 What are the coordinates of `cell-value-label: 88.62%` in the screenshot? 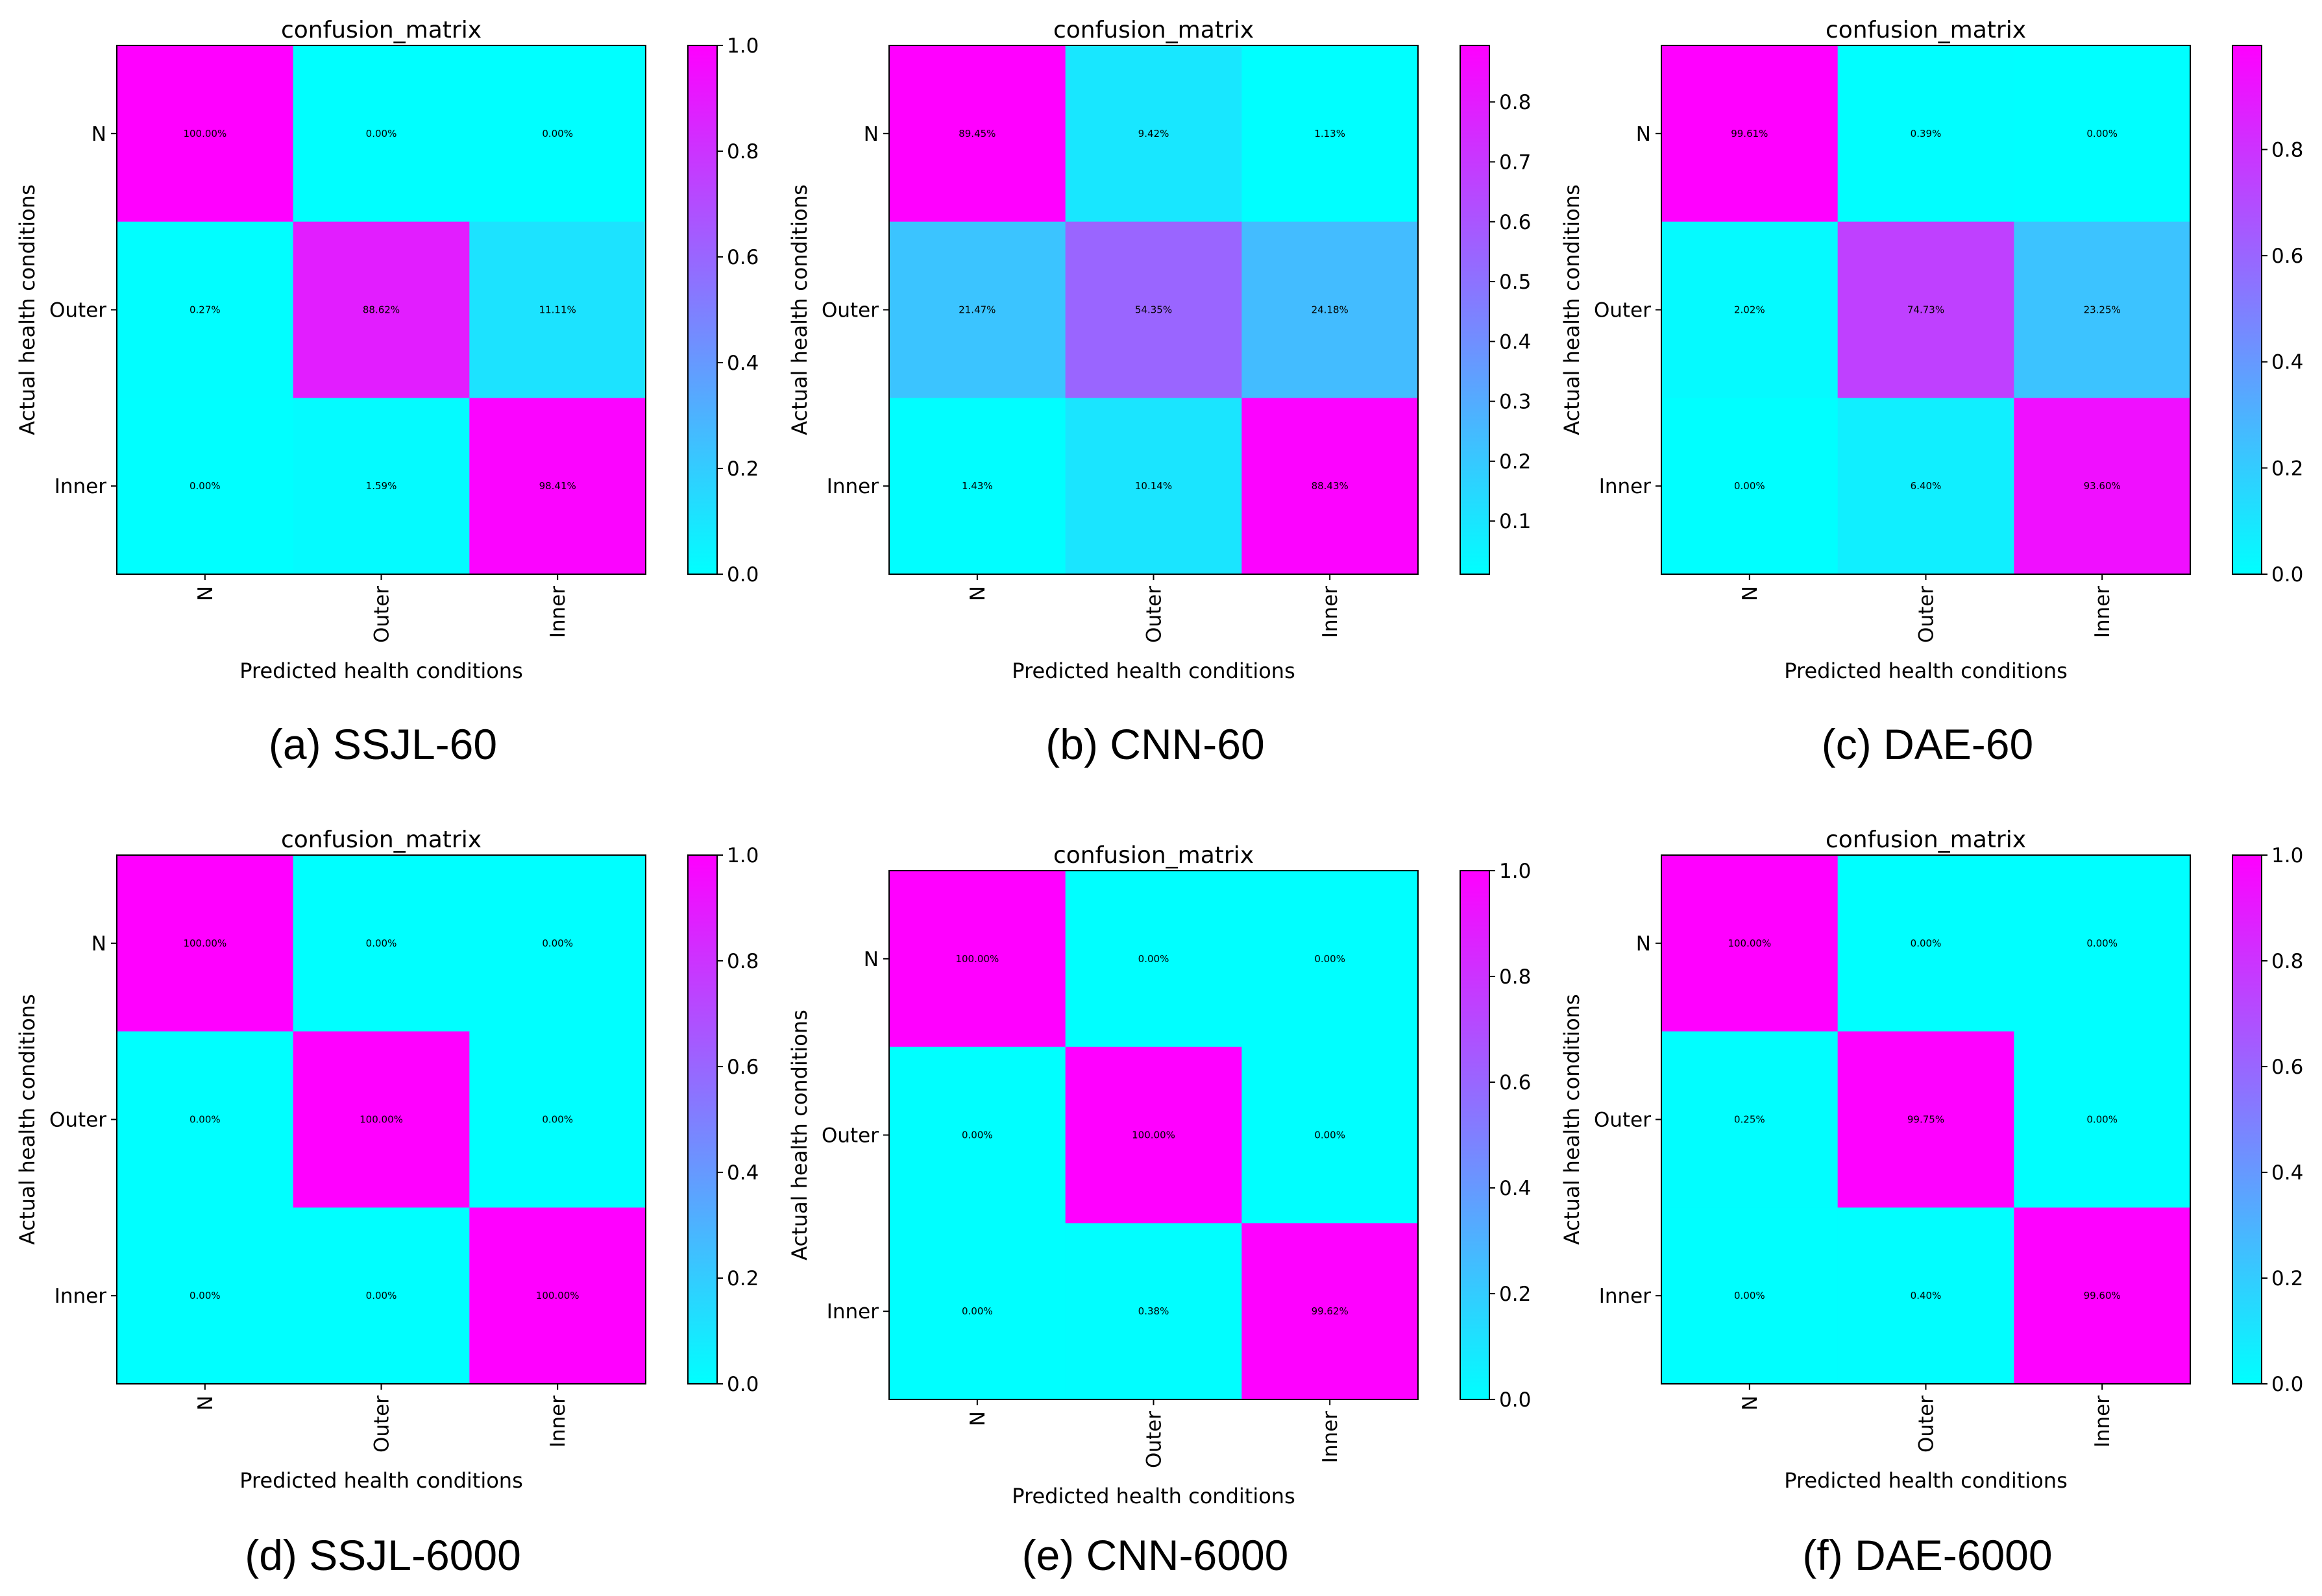 It's located at (381, 310).